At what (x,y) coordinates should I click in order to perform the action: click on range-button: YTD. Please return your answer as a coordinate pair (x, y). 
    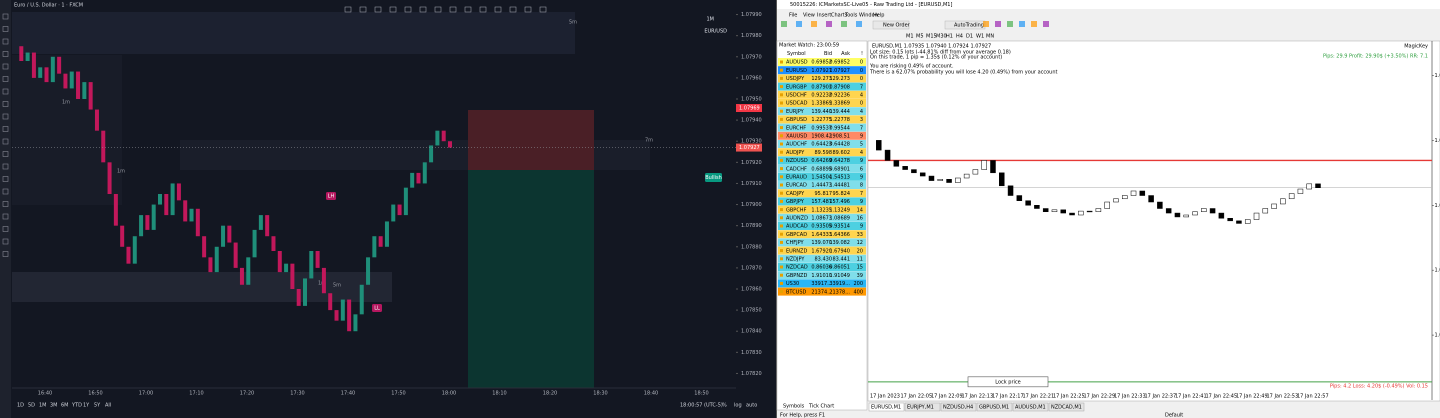
    Looking at the image, I should click on (76, 406).